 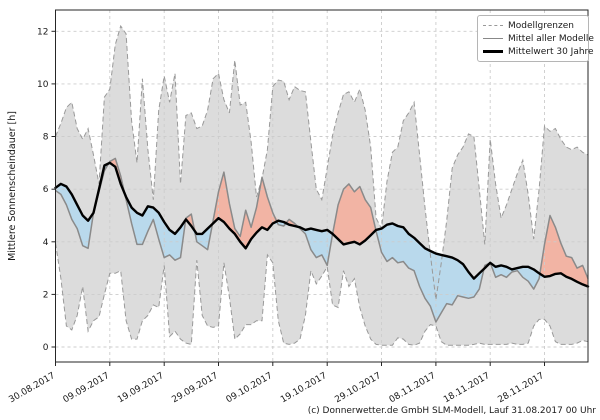 I want to click on x-tick-label: 29.09.2017, so click(x=195, y=388).